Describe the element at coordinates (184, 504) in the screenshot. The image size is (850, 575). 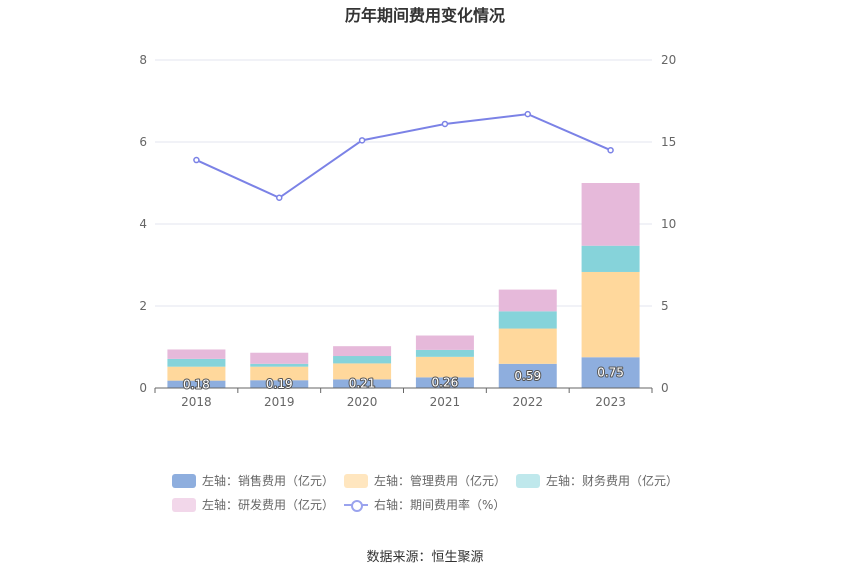
I see `legend-swatch-rnd` at that location.